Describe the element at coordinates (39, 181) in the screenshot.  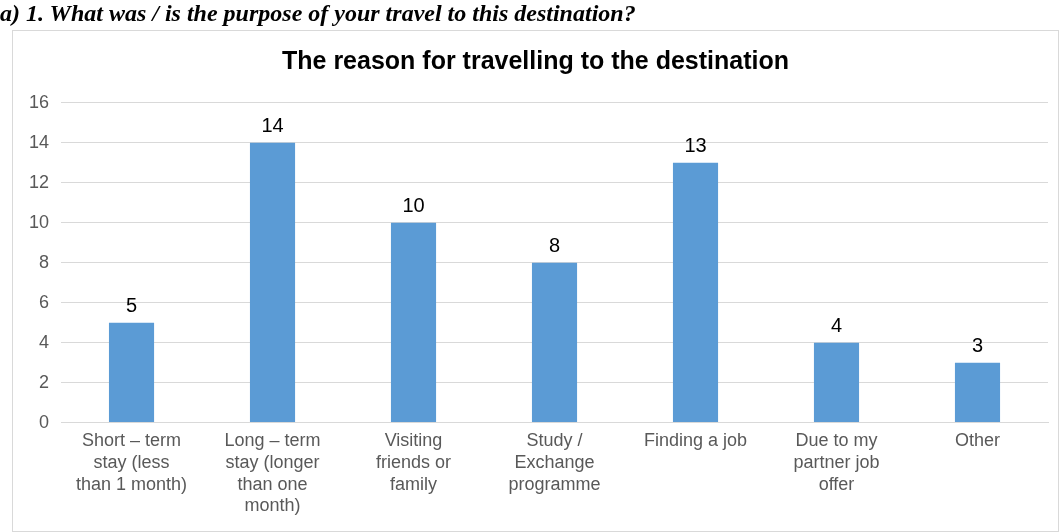
I see `y-tick-label: 12` at that location.